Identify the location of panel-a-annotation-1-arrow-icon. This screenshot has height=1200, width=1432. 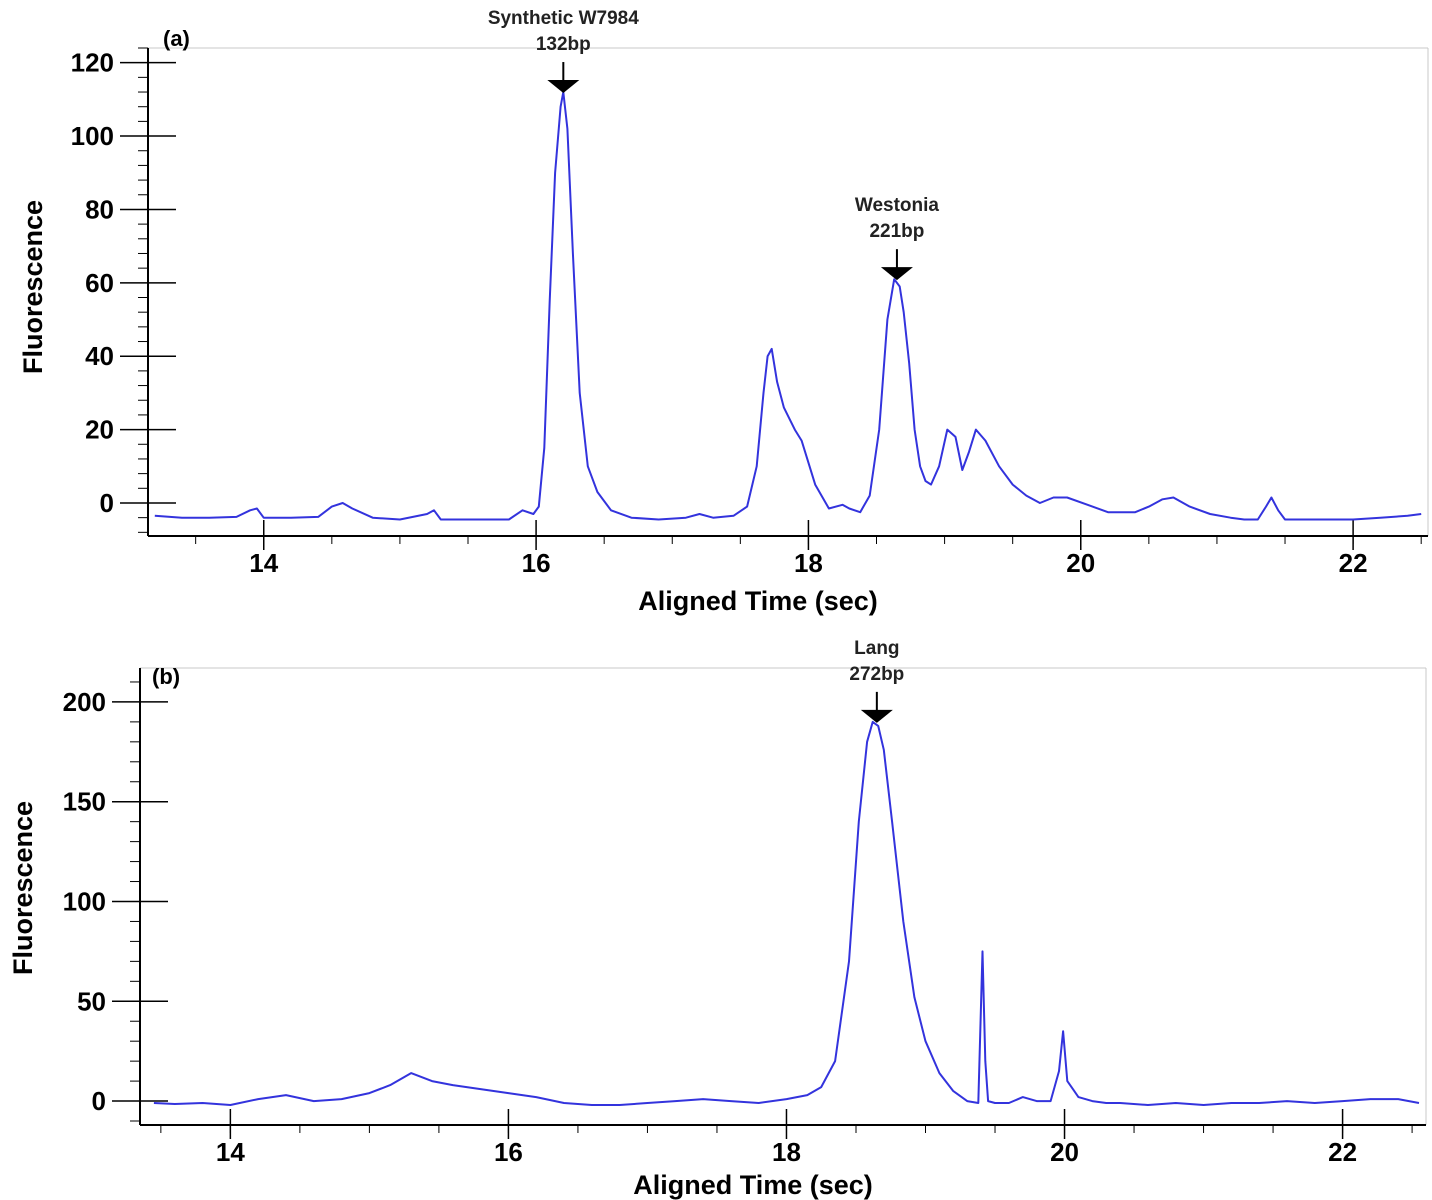
(896, 274).